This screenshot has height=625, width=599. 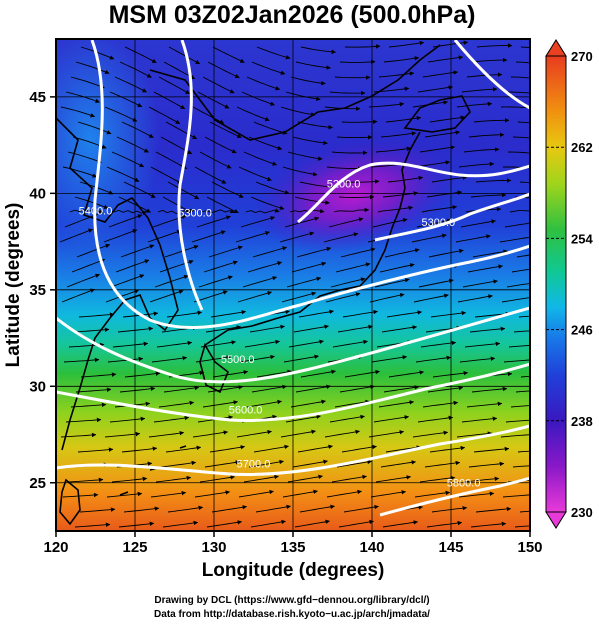 What do you see at coordinates (190, 175) in the screenshot?
I see `contour-5300-west` at bounding box center [190, 175].